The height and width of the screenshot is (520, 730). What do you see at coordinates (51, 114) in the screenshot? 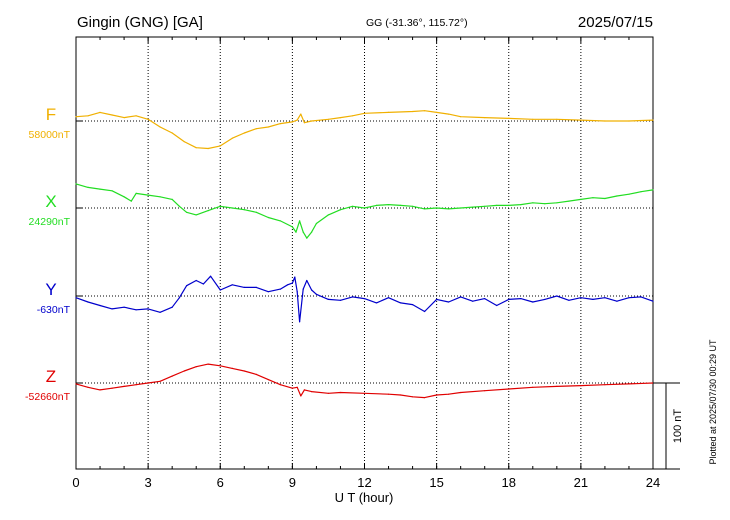
I see `series-name-f: F` at bounding box center [51, 114].